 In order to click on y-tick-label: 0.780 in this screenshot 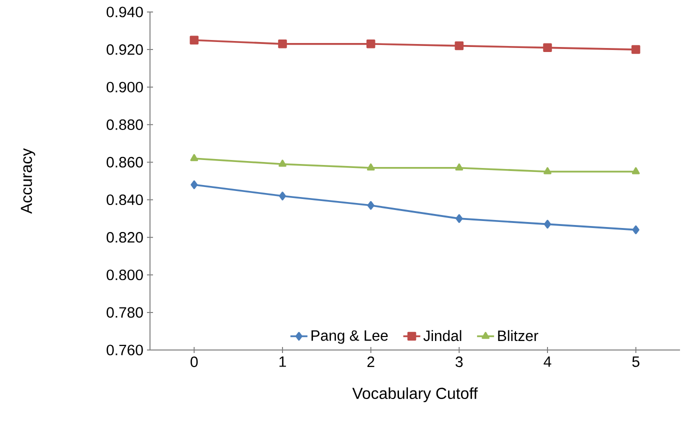, I will do `click(124, 312)`.